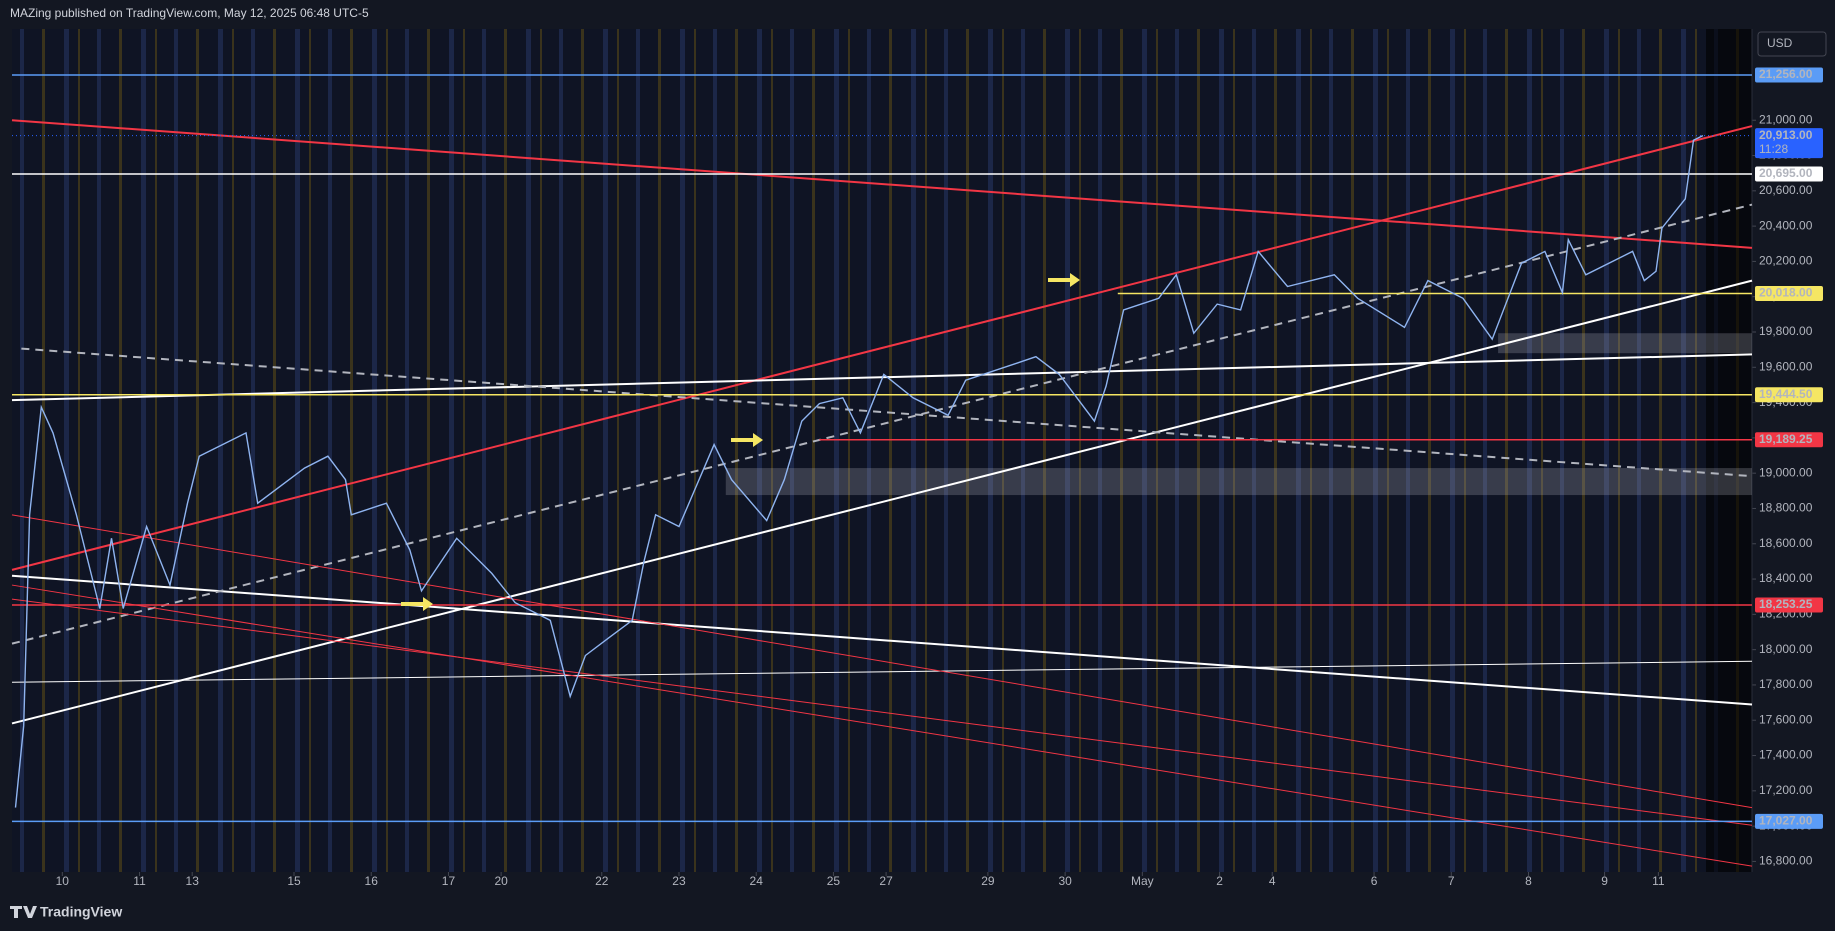 Image resolution: width=1835 pixels, height=931 pixels. I want to click on x-tick-label: 2, so click(1219, 881).